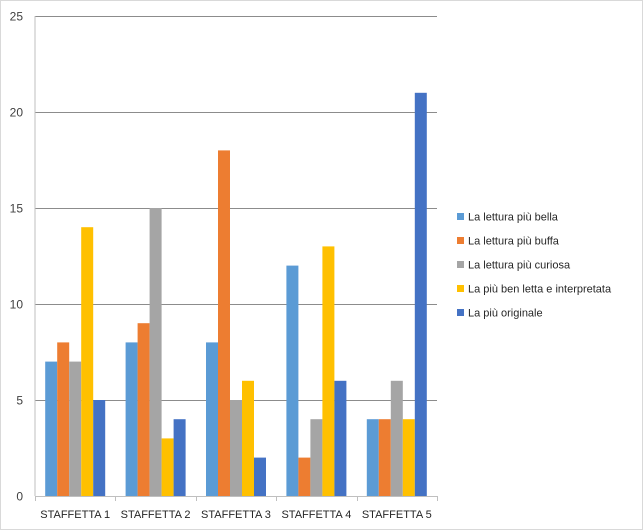 The width and height of the screenshot is (643, 531). I want to click on legend-label: La lettura più buffa, so click(514, 242).